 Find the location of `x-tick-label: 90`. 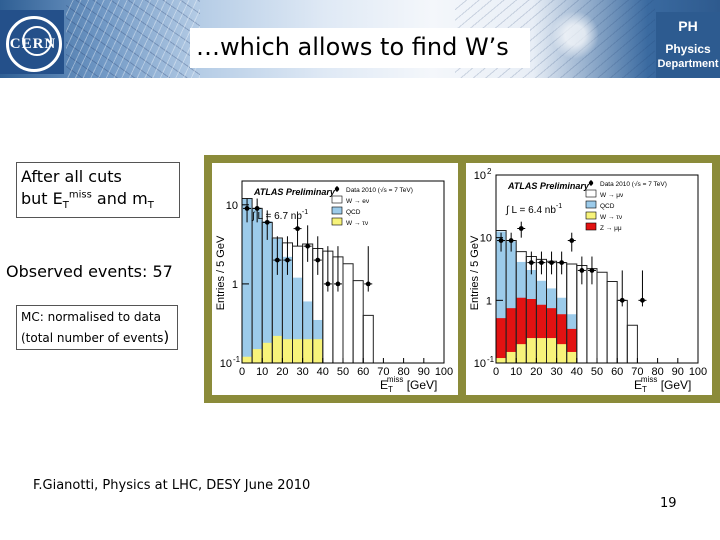

x-tick-label: 90 is located at coordinates (678, 372).